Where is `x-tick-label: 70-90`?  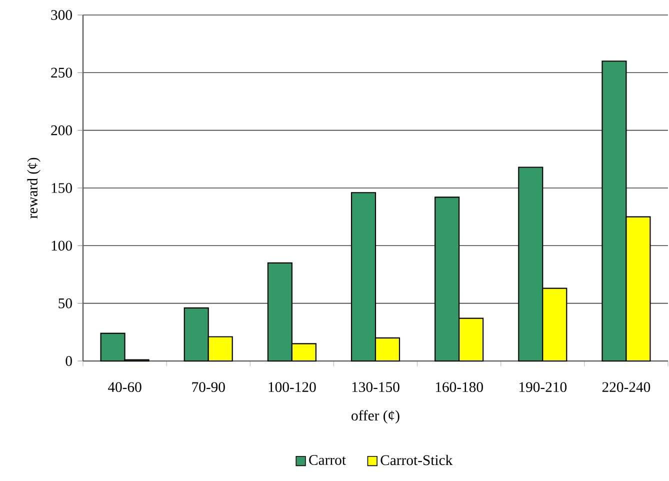
x-tick-label: 70-90 is located at coordinates (208, 387).